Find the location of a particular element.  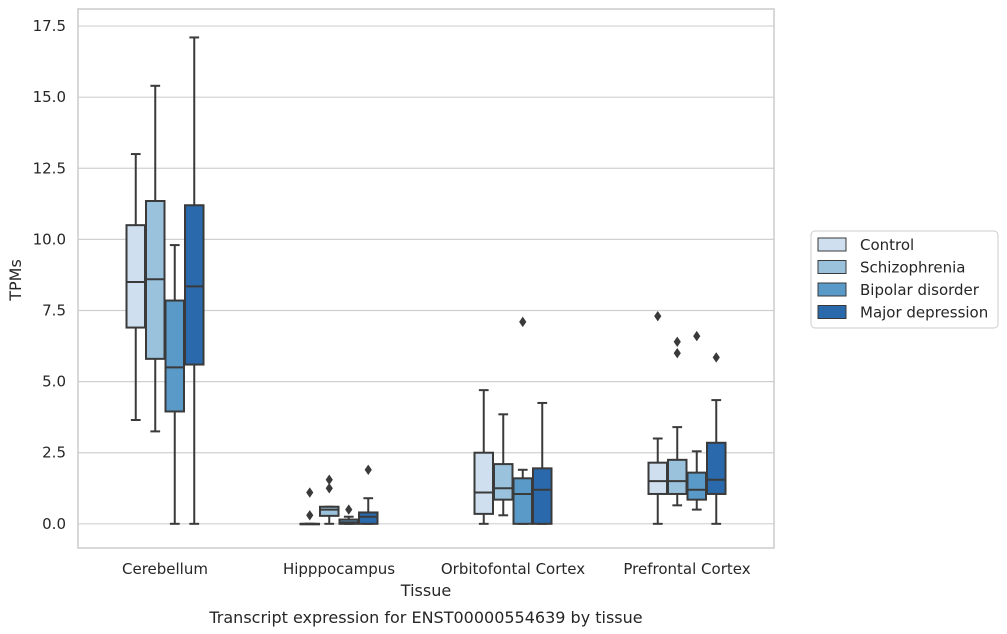

y-tick-label: 15.0 is located at coordinates (49, 97).